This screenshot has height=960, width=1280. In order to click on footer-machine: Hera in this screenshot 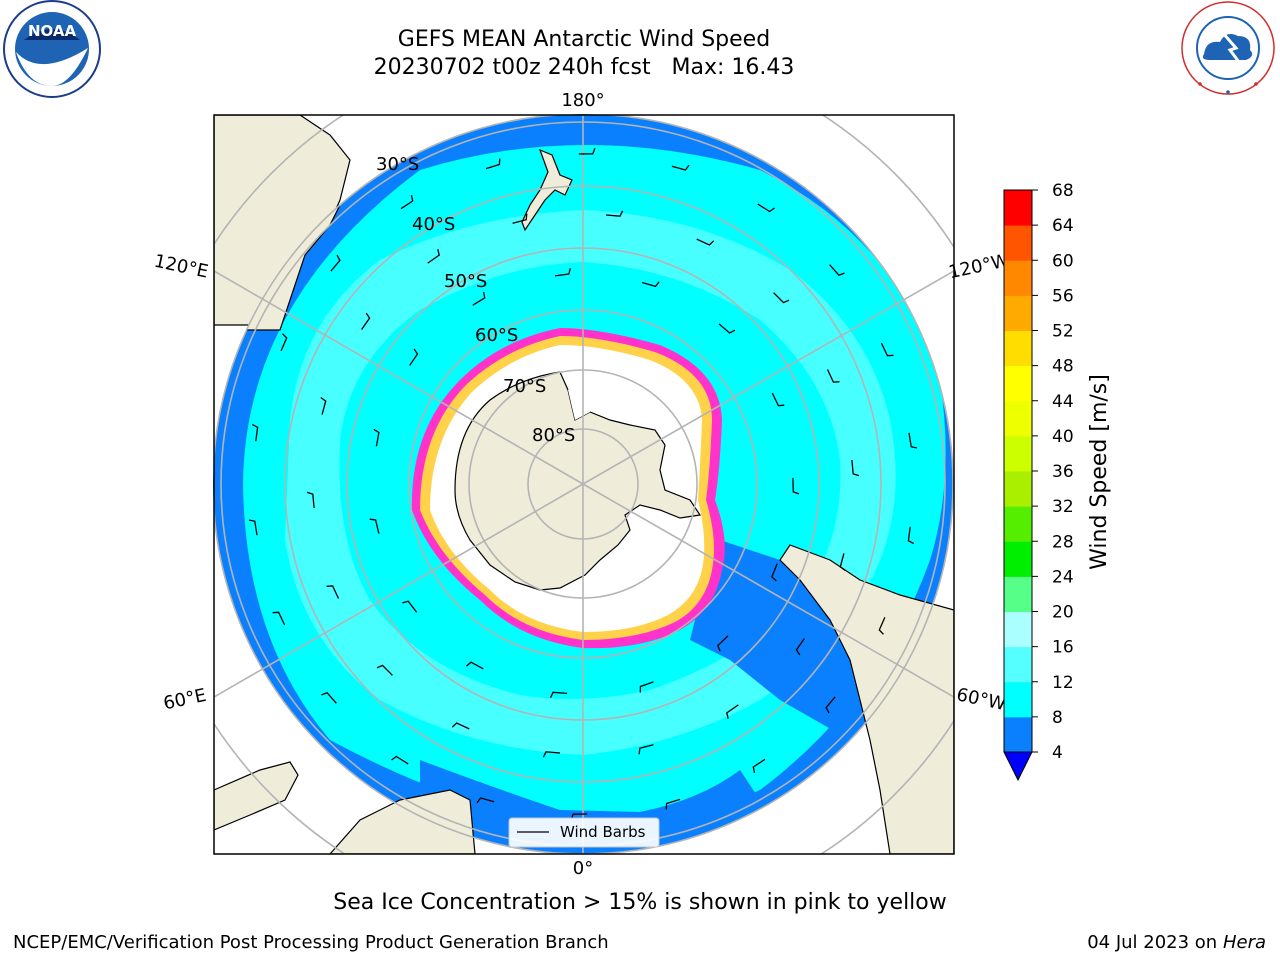, I will do `click(1244, 942)`.